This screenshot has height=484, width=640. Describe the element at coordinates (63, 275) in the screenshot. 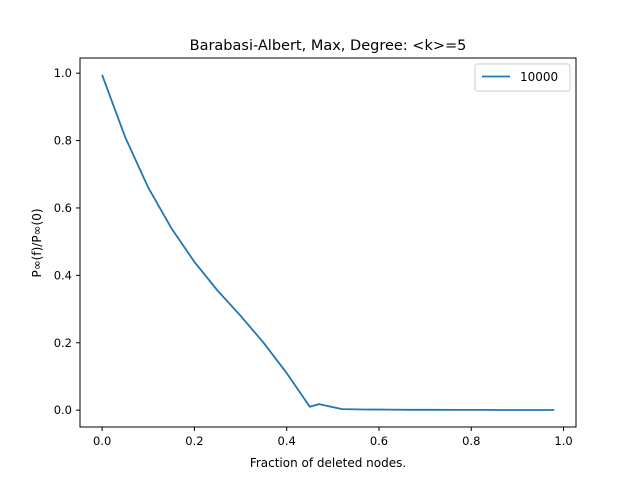

I see `y-tick-label: 0.4` at that location.